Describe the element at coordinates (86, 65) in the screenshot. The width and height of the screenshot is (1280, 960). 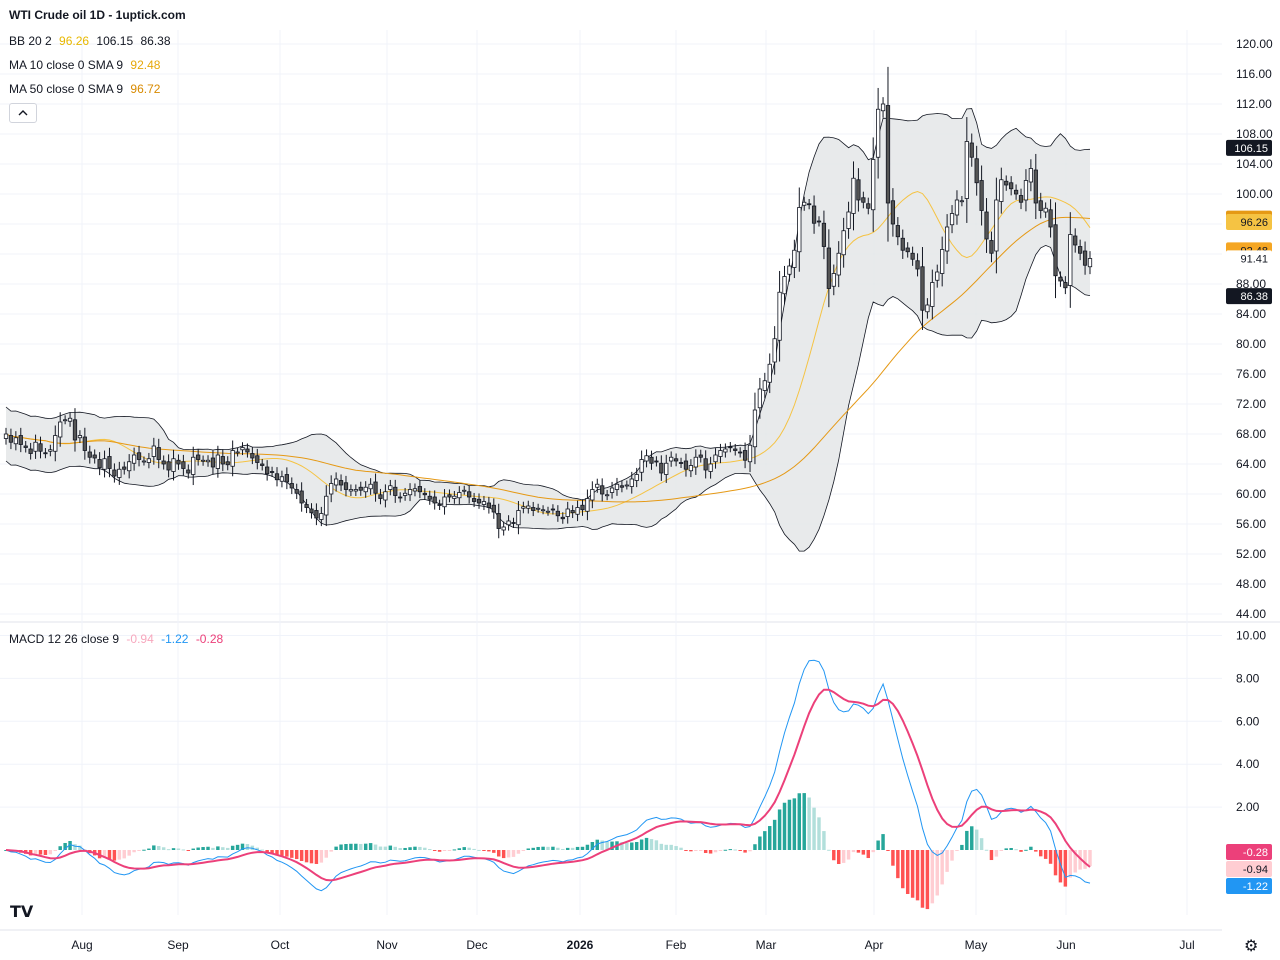
I see `ma10-legend: MA 10 close 0 SMA 9 92.48` at that location.